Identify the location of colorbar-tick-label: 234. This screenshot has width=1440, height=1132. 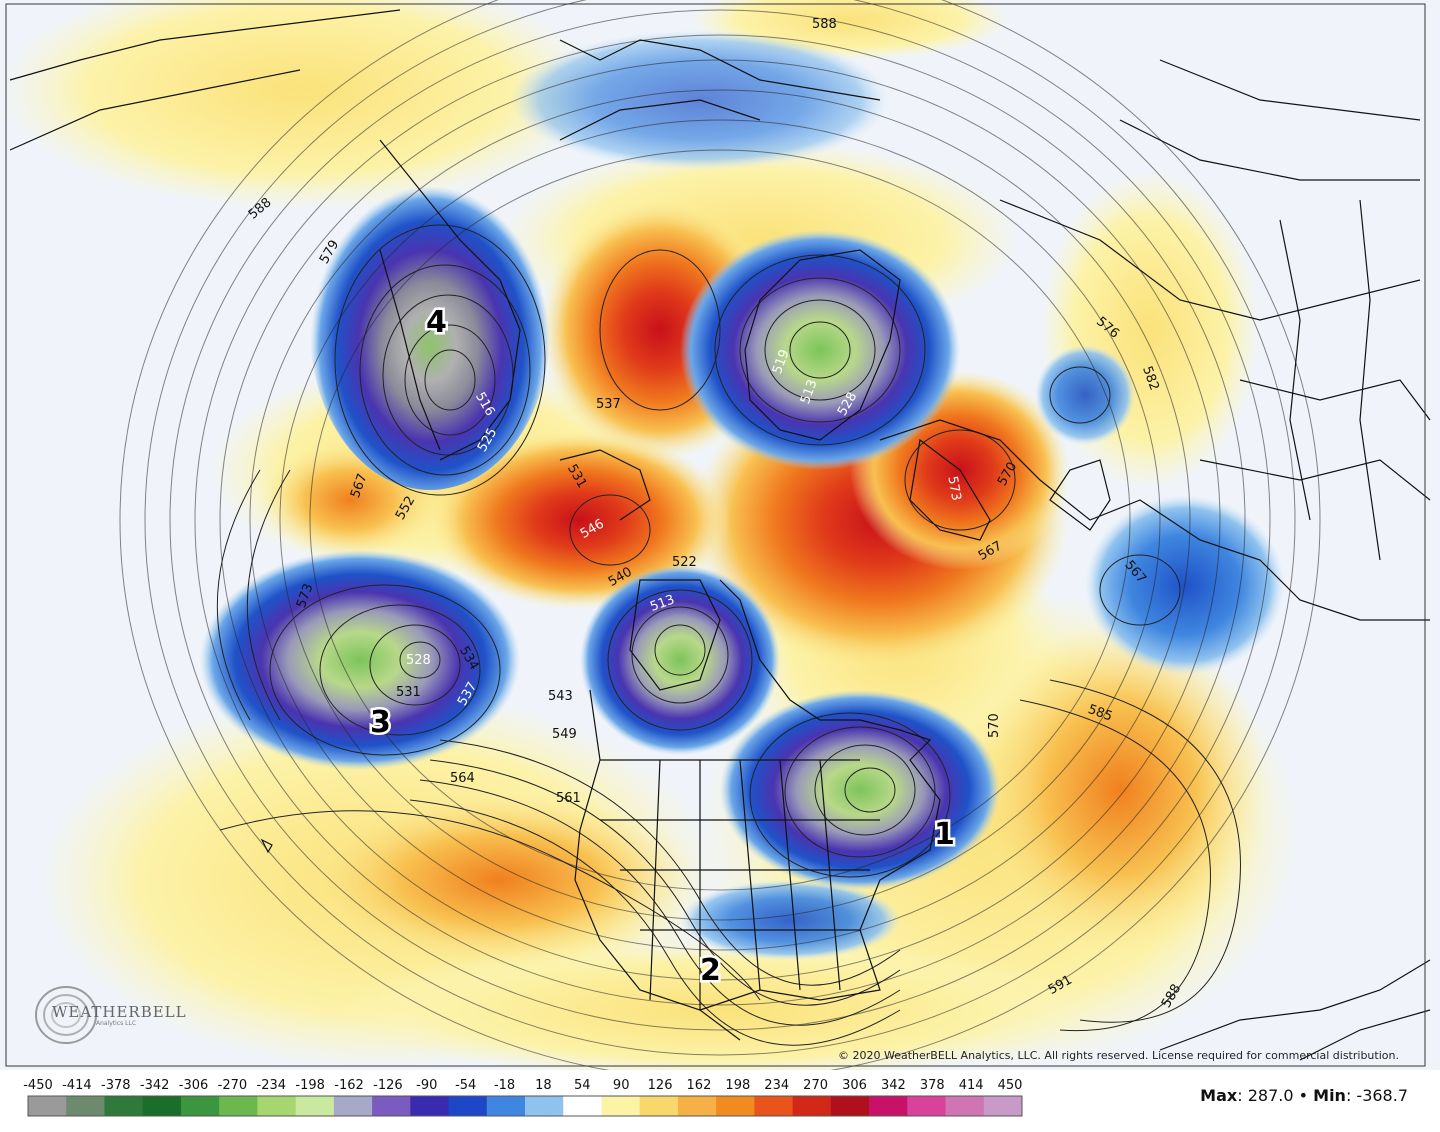
(776, 1085).